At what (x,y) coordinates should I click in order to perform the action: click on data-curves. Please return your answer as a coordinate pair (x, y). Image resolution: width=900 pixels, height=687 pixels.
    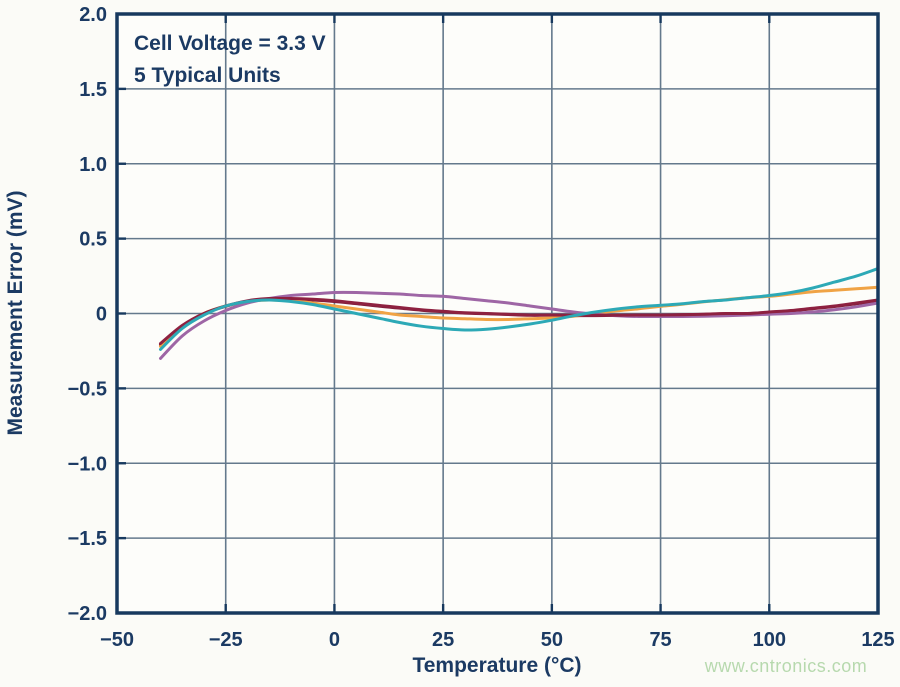
    Looking at the image, I should click on (519, 313).